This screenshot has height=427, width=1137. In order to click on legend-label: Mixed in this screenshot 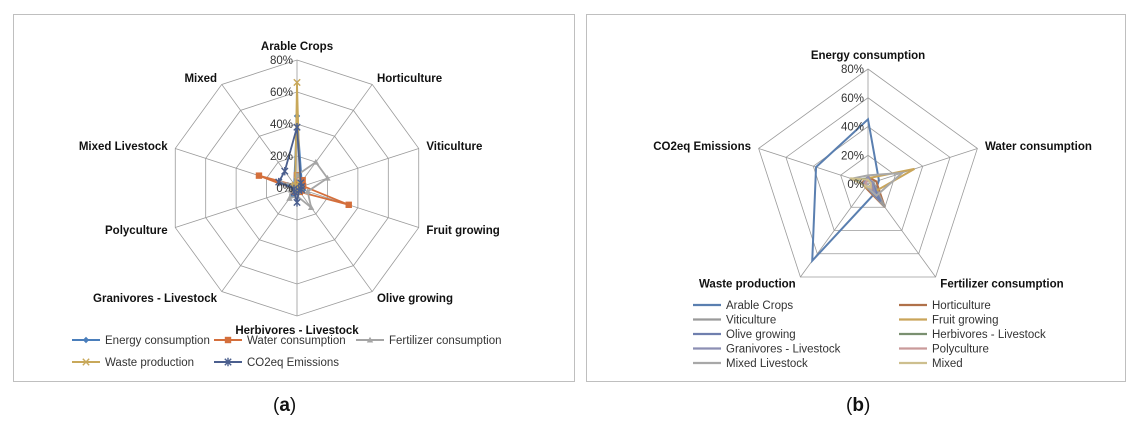, I will do `click(947, 364)`.